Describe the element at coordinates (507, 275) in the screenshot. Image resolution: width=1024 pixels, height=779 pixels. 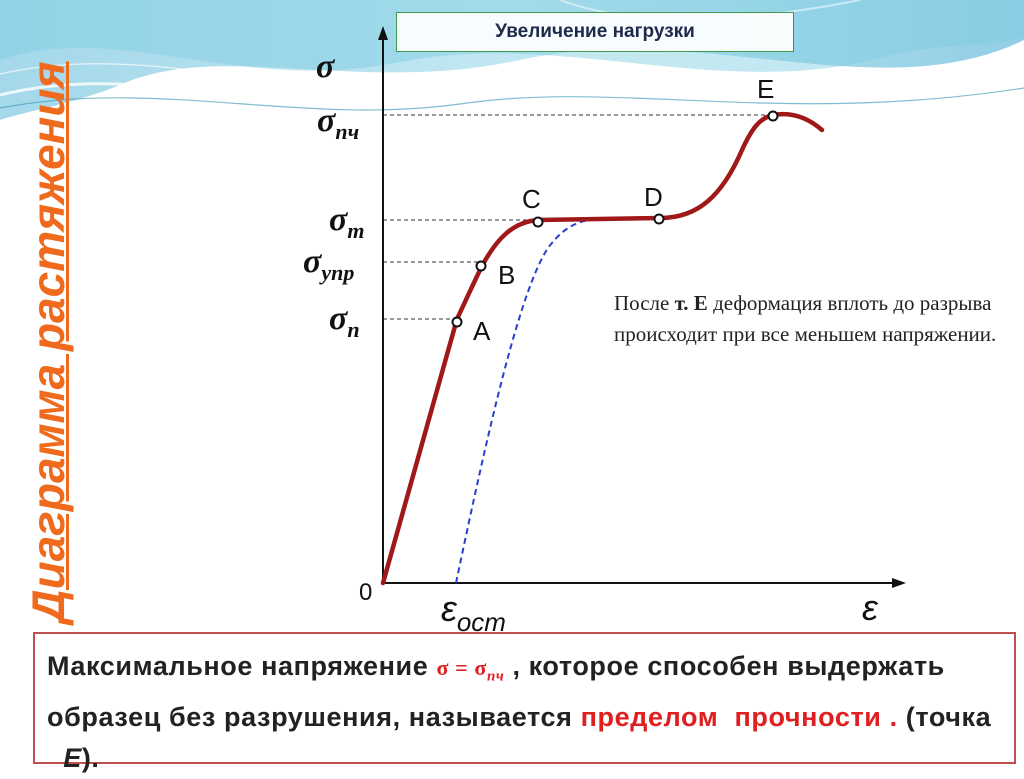
I see `point-b-label: B` at that location.